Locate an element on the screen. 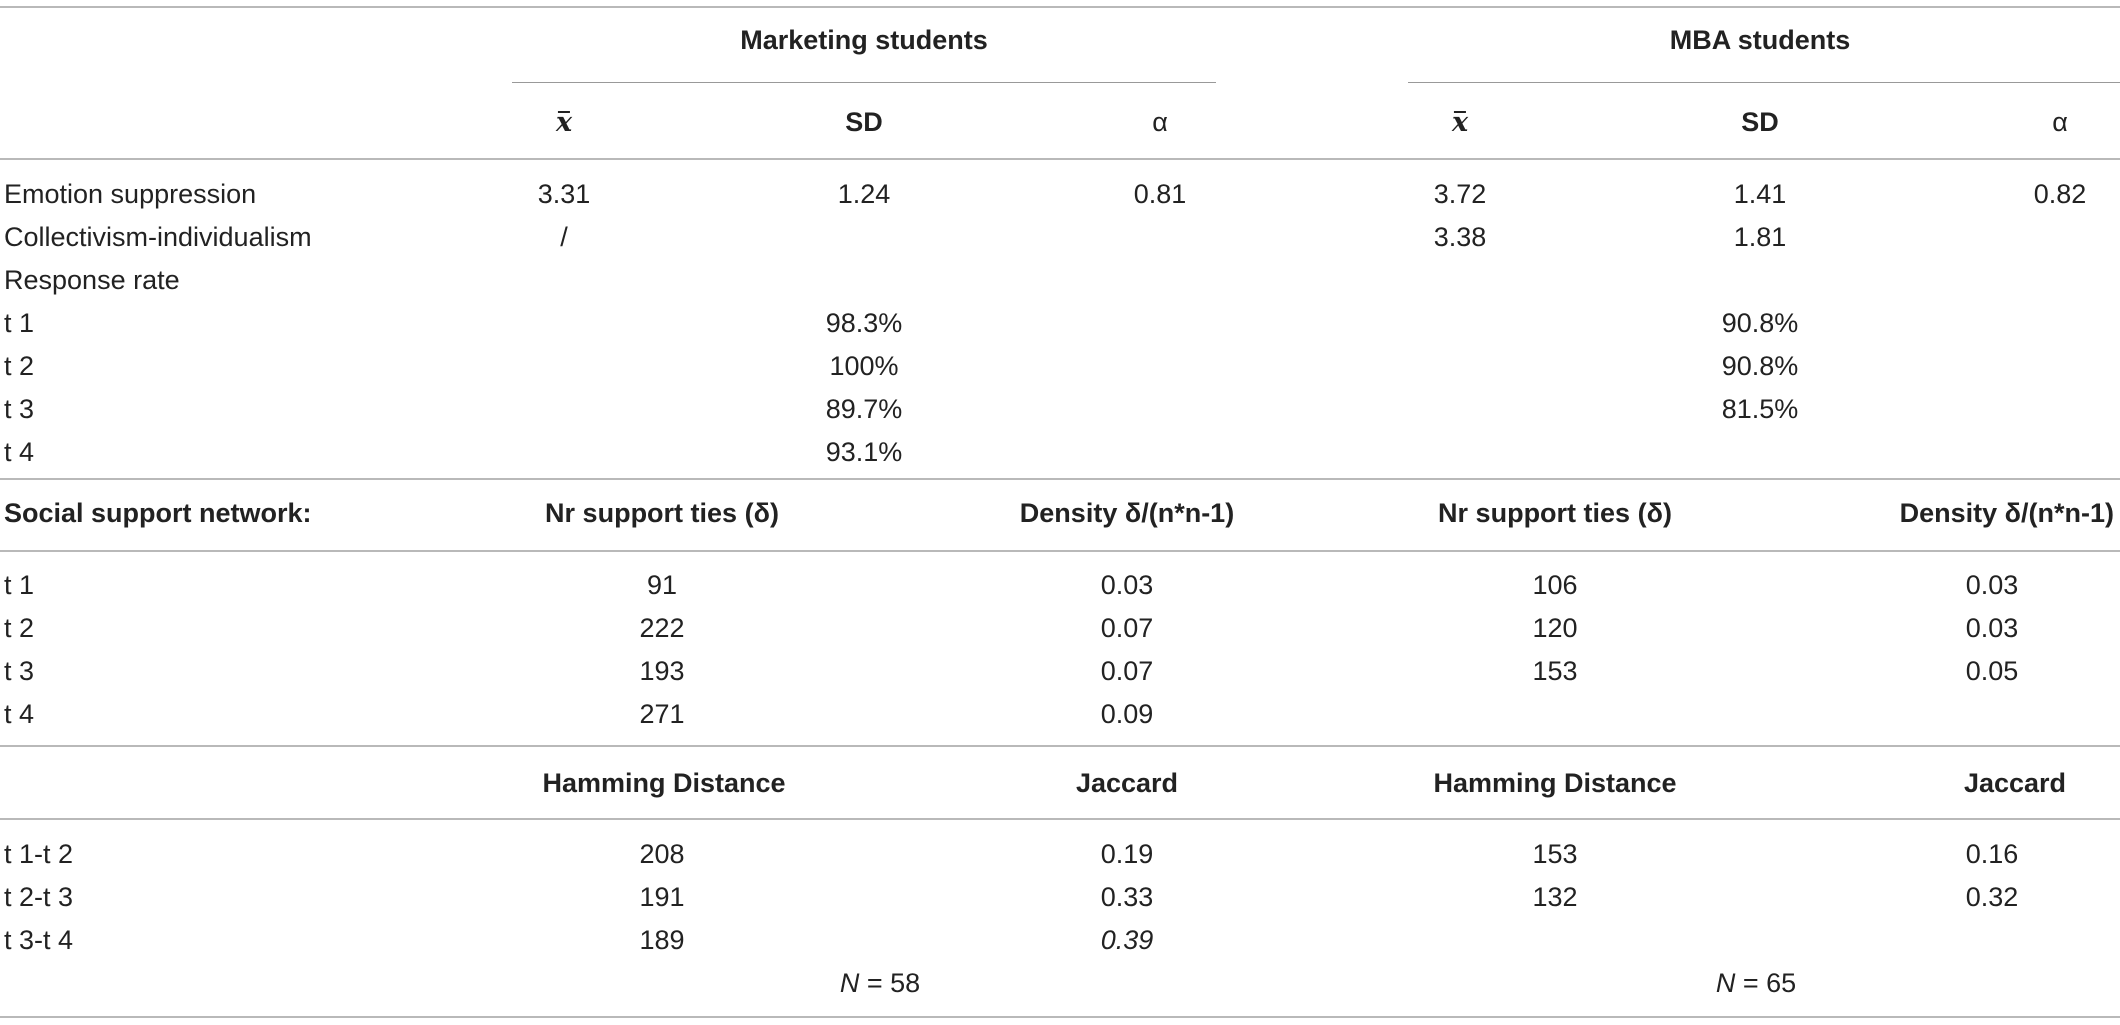 This screenshot has height=1025, width=2120. cell-density-mba: 0.05 is located at coordinates (1992, 671).